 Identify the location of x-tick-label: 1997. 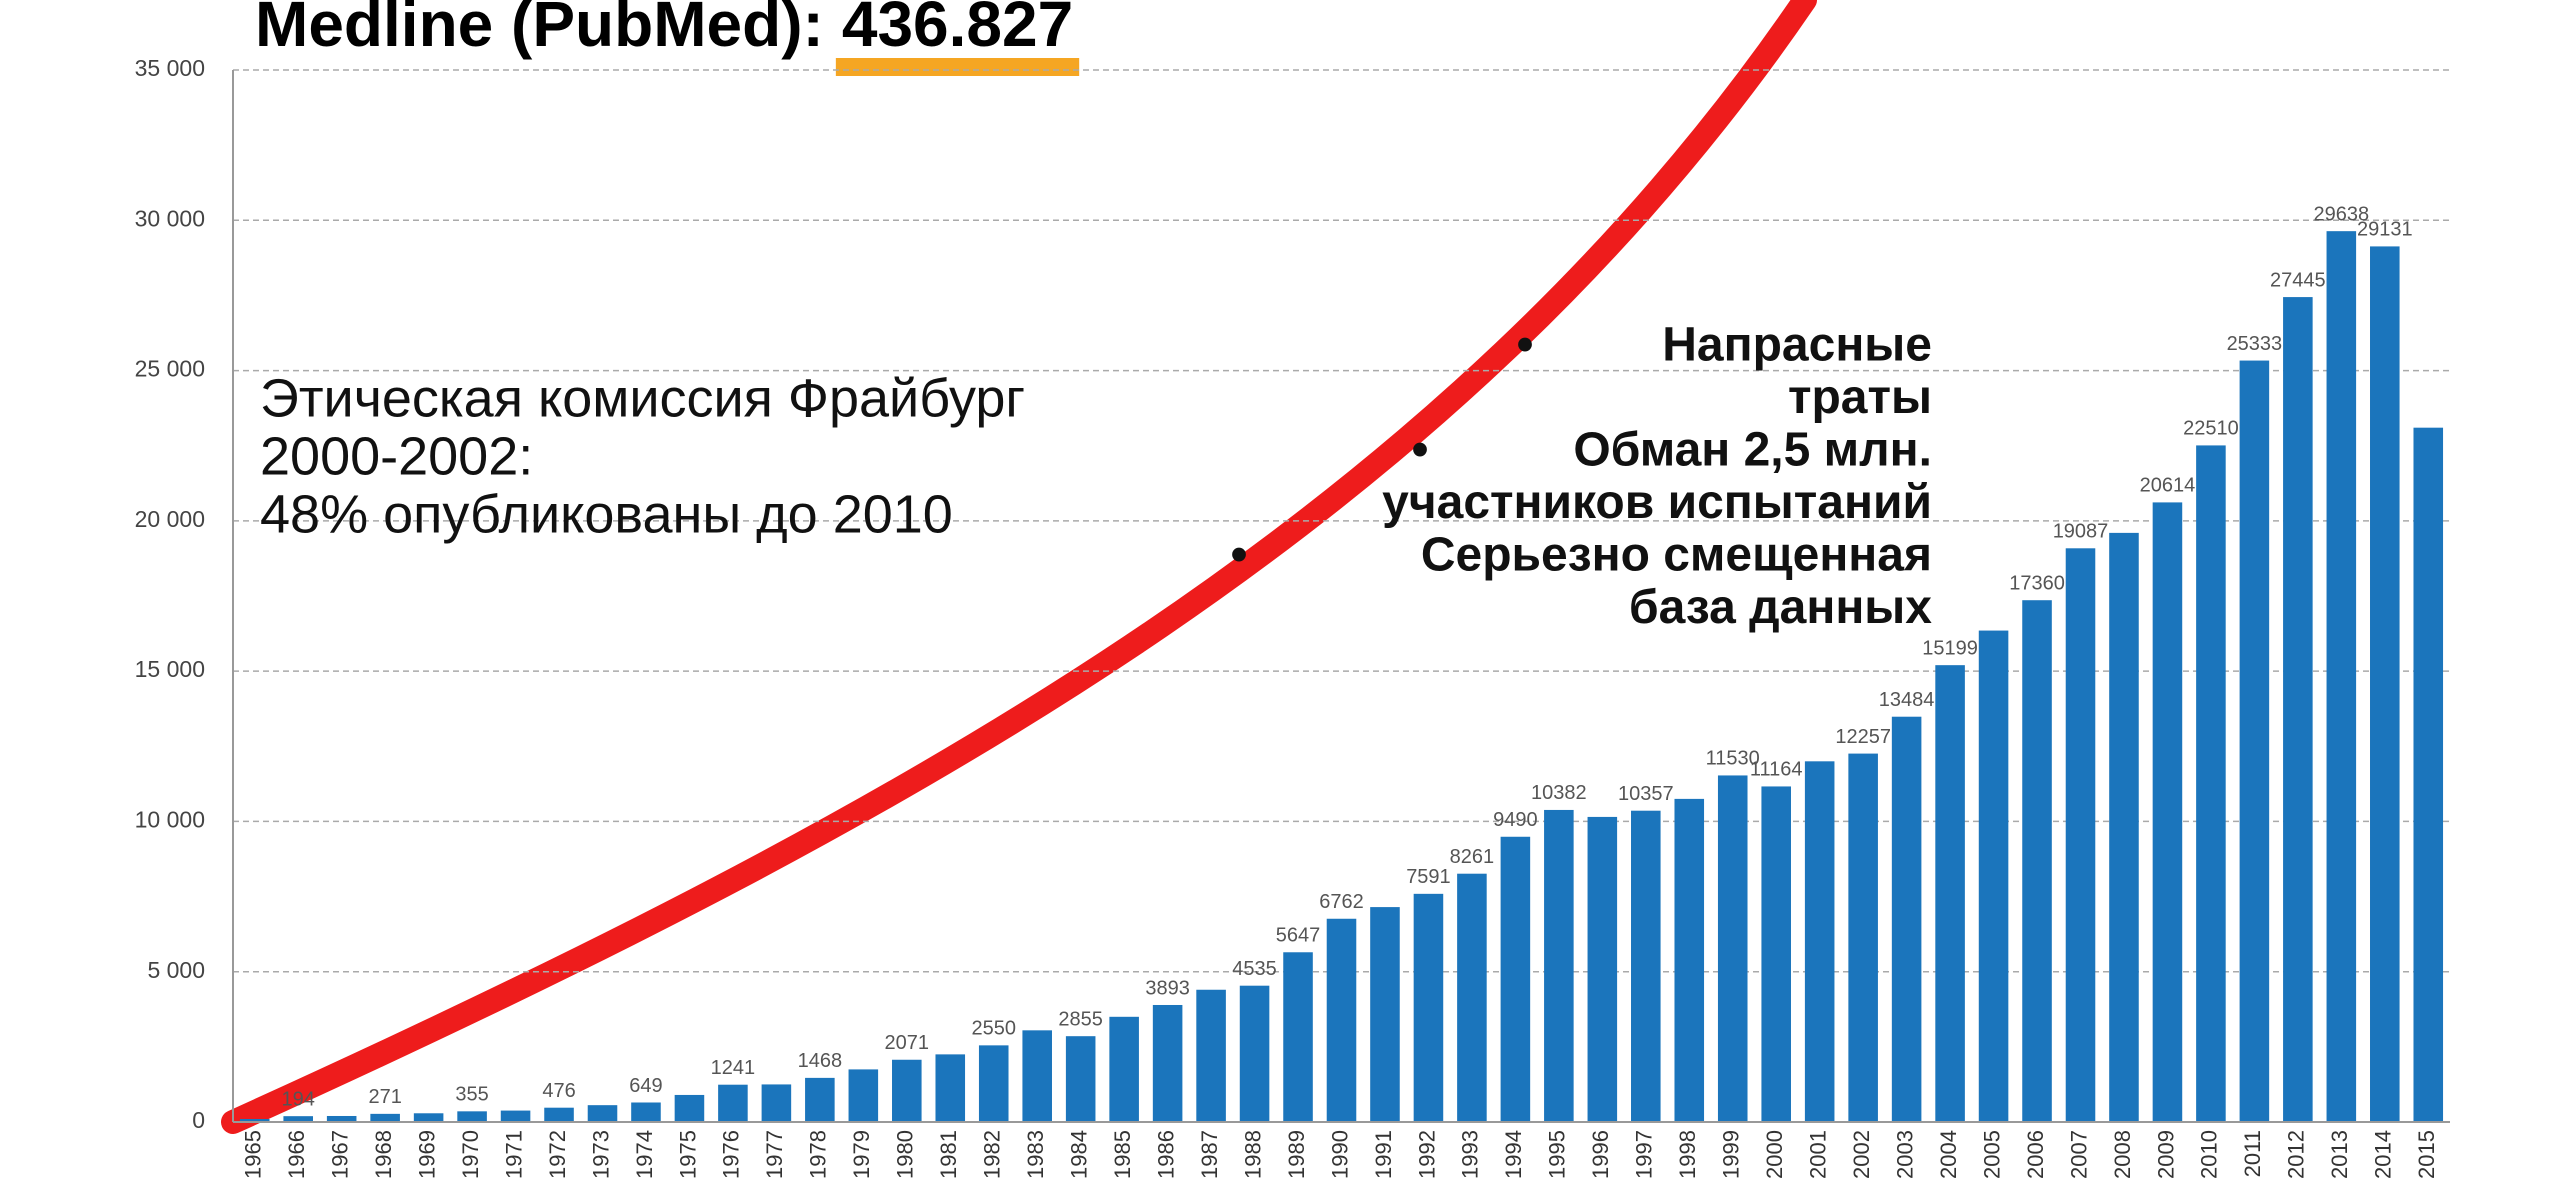
(1644, 1154).